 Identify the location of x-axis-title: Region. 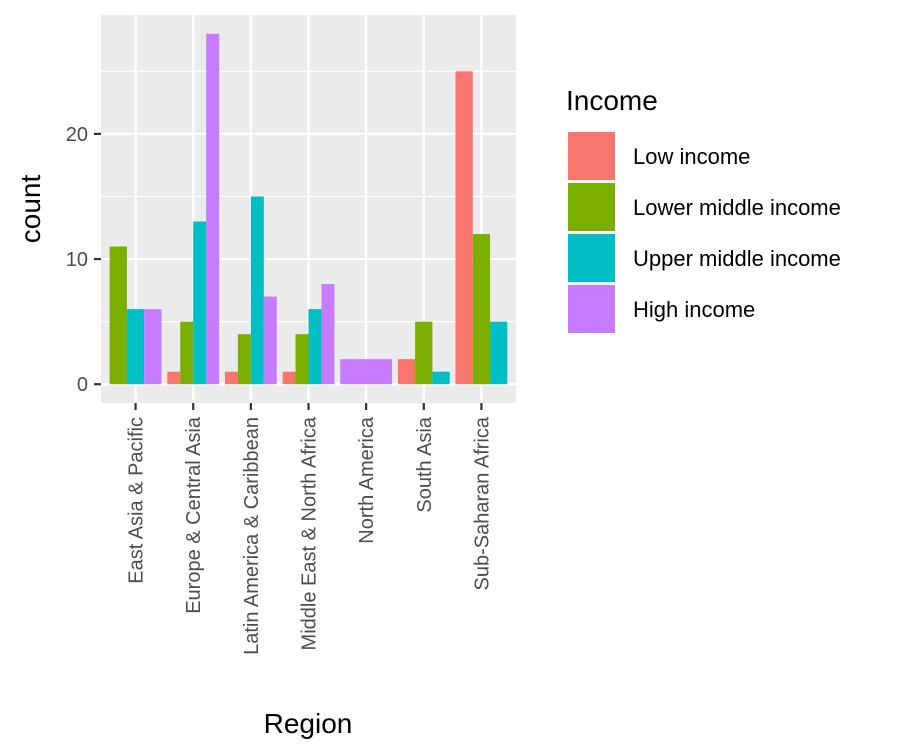
(308, 723).